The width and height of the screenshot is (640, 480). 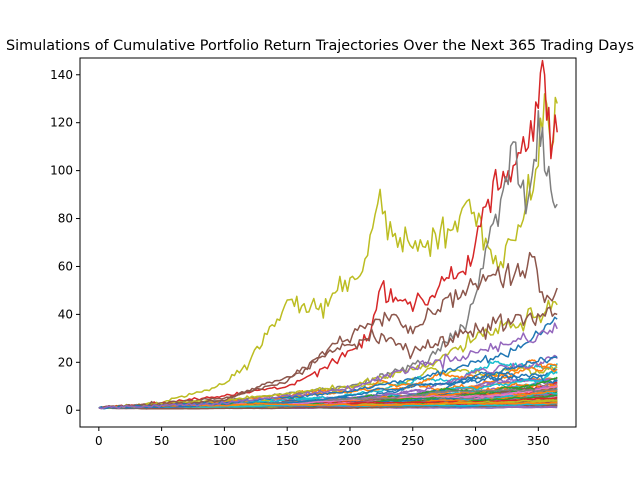 I want to click on y-tick-label: 140, so click(x=61, y=75).